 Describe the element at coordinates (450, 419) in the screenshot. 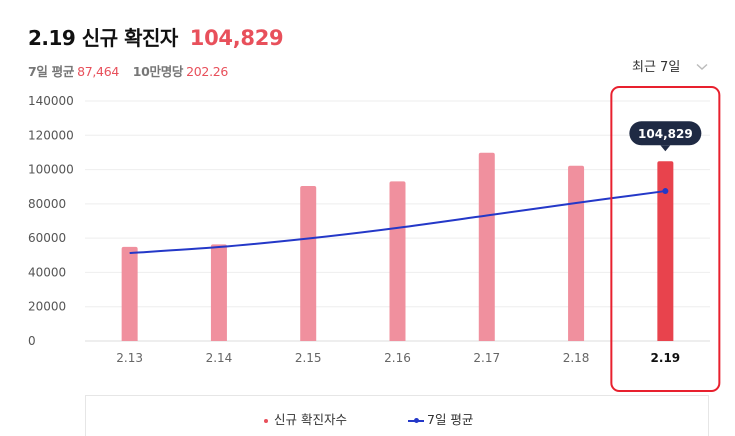

I see `legend-label-weekly-average: 7일 평균` at that location.